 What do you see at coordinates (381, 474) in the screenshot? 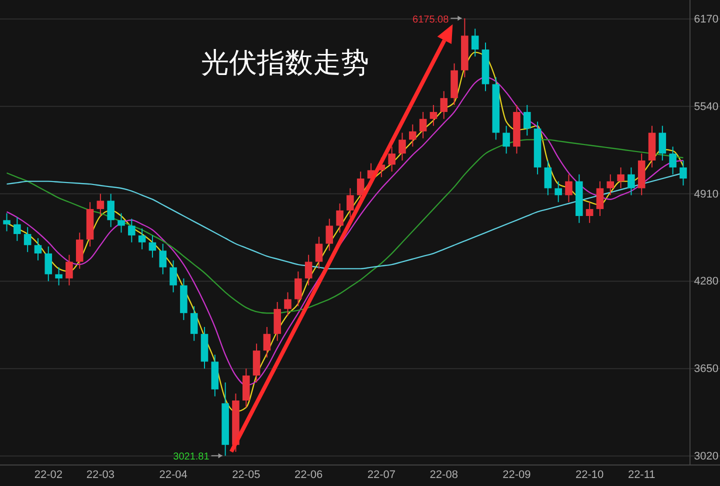
I see `x-tick-label: 22-07` at bounding box center [381, 474].